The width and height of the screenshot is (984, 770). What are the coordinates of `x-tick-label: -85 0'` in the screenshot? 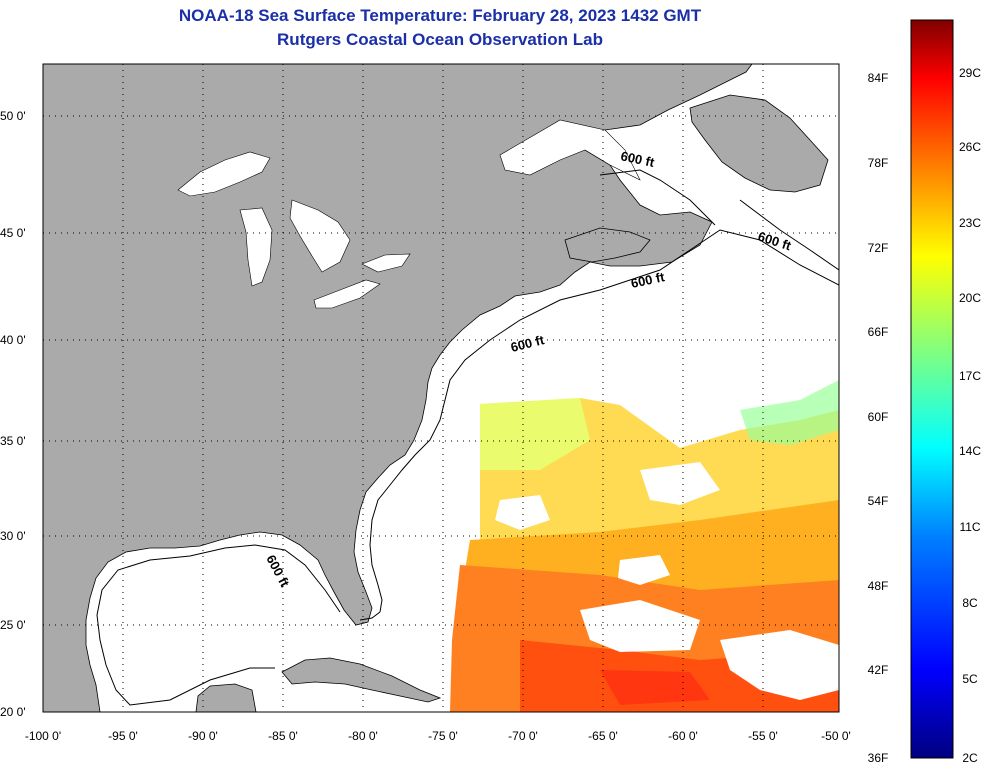 It's located at (283, 736).